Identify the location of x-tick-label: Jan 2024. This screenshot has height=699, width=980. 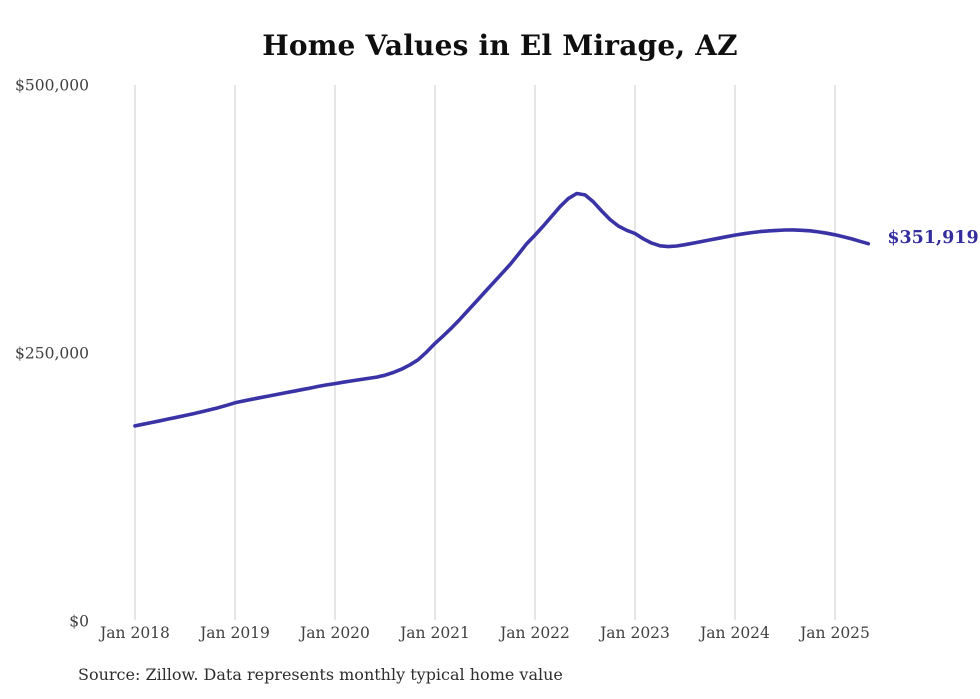
(734, 633).